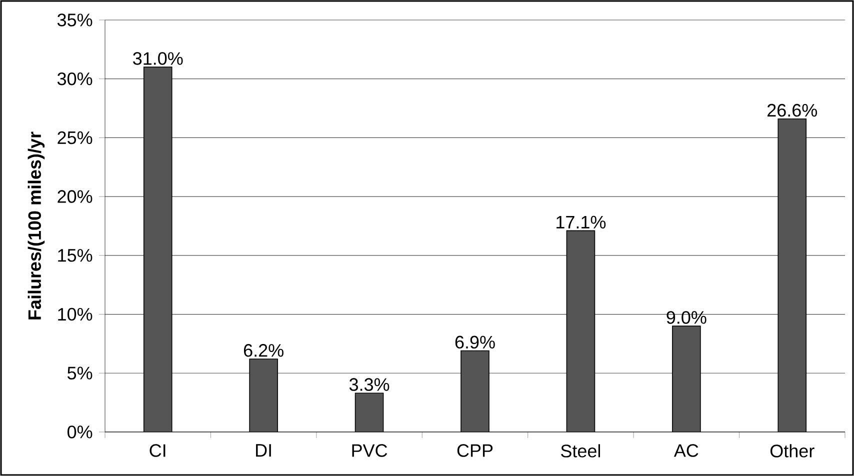 This screenshot has height=476, width=854. Describe the element at coordinates (792, 451) in the screenshot. I see `x-tick-label: Other` at that location.